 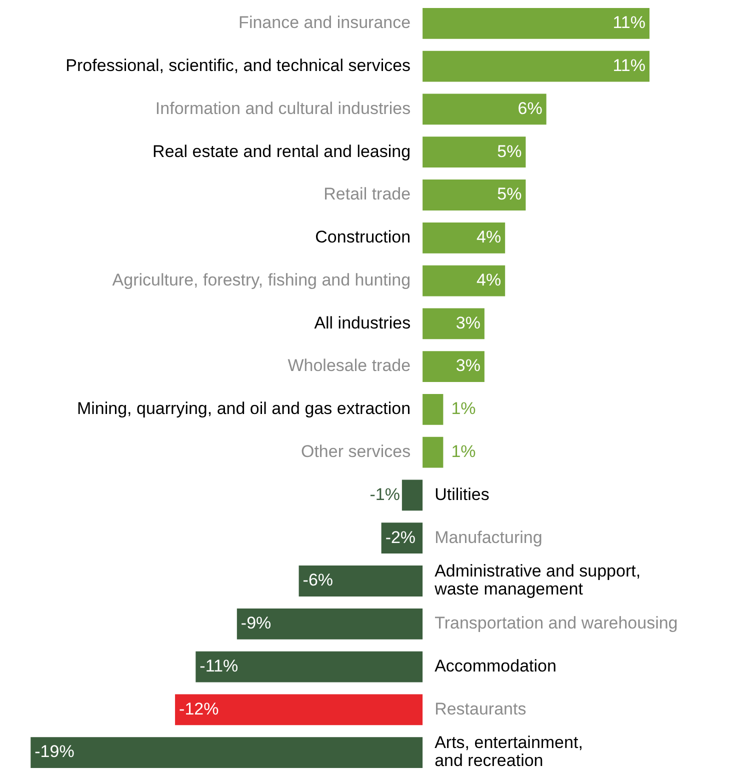 What do you see at coordinates (495, 666) in the screenshot?
I see `y-tick-label: Accommodation` at bounding box center [495, 666].